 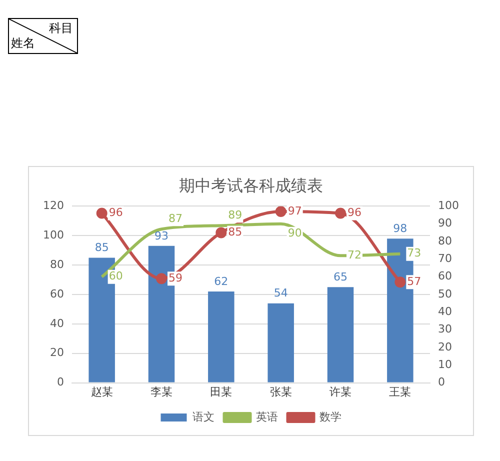 I want to click on y2-tick-label: 10, so click(x=445, y=364).